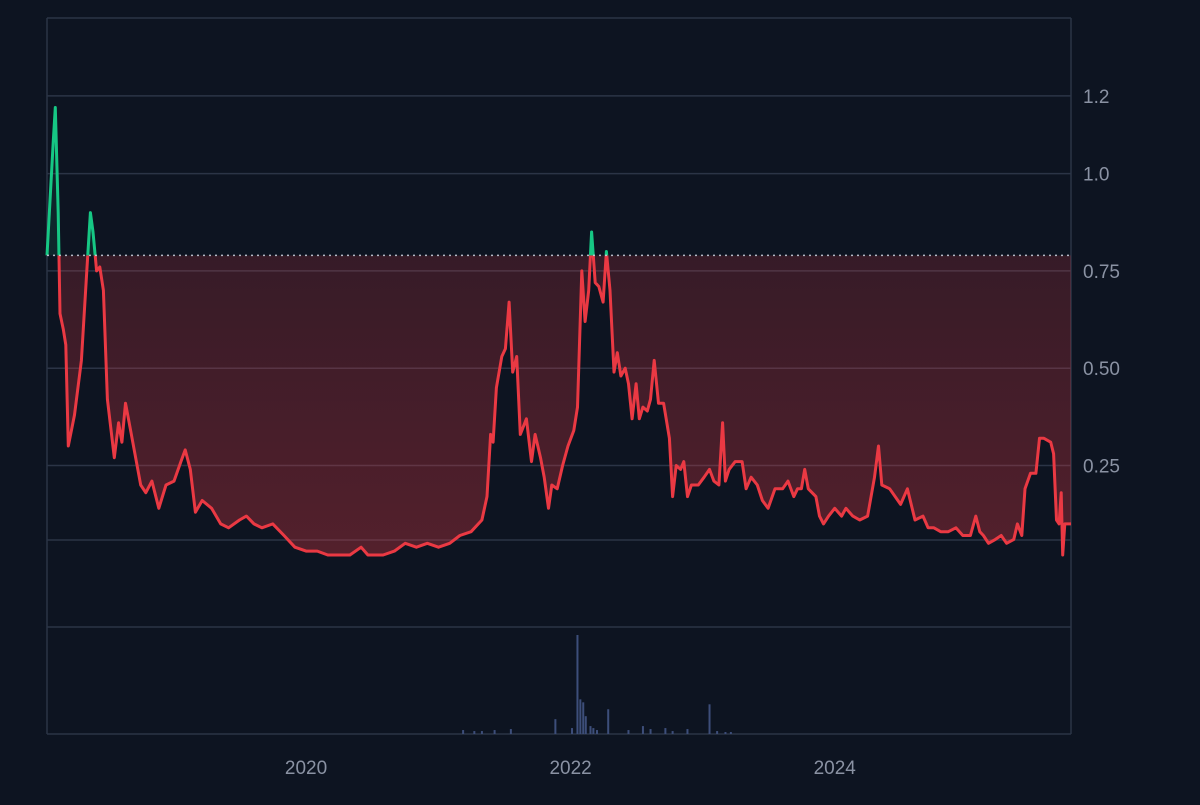 This screenshot has height=805, width=1200. I want to click on y-tick-label: 1.2, so click(1096, 97).